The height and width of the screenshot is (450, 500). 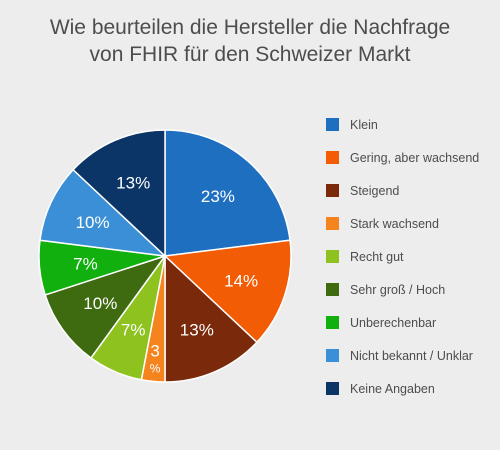 What do you see at coordinates (133, 183) in the screenshot?
I see `pie-slice-label-9: 13%` at bounding box center [133, 183].